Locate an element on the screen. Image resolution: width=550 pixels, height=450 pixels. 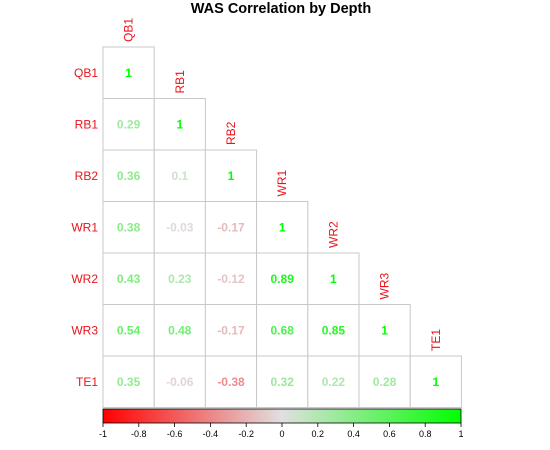
value-label-wr3-wr1: 0.68 is located at coordinates (283, 330).